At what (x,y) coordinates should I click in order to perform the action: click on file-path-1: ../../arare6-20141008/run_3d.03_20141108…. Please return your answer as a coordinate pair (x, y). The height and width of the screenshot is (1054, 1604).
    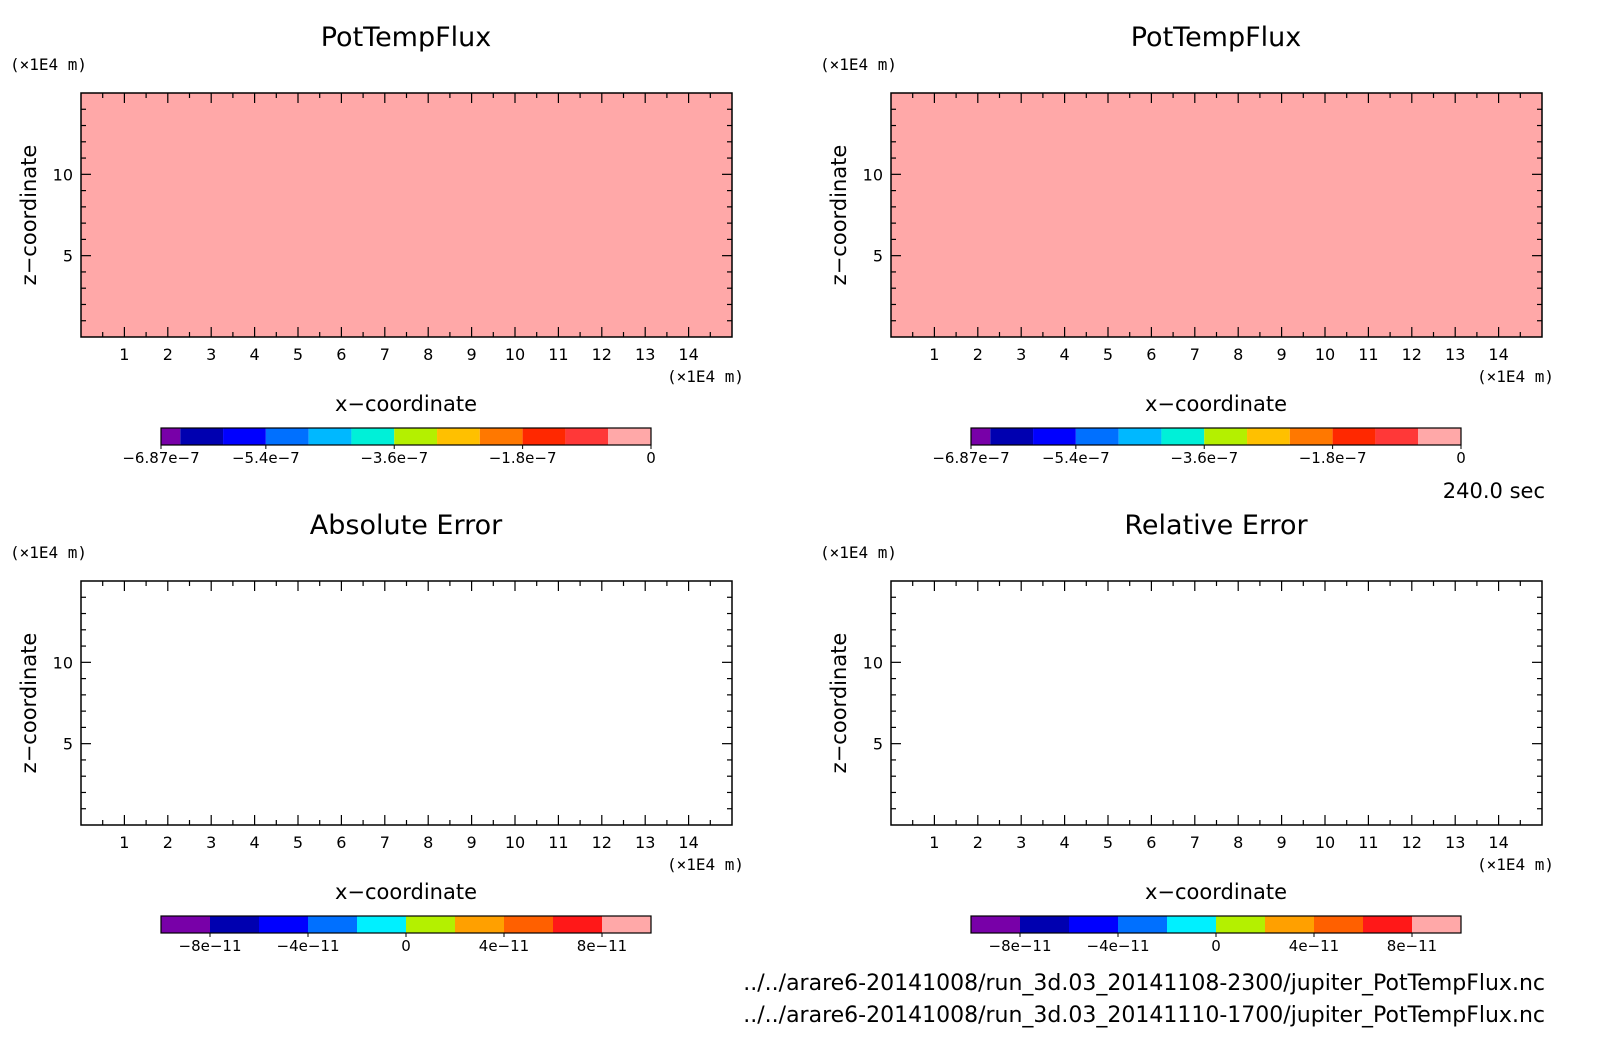
    Looking at the image, I should click on (1144, 983).